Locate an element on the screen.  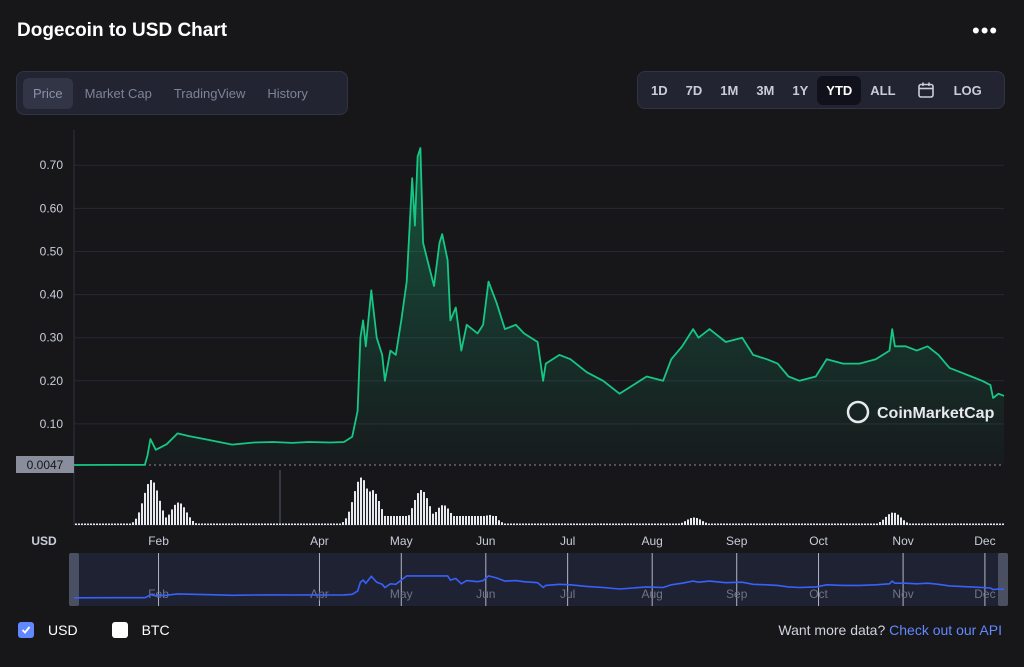
tab-market-cap: Market Cap is located at coordinates (118, 93).